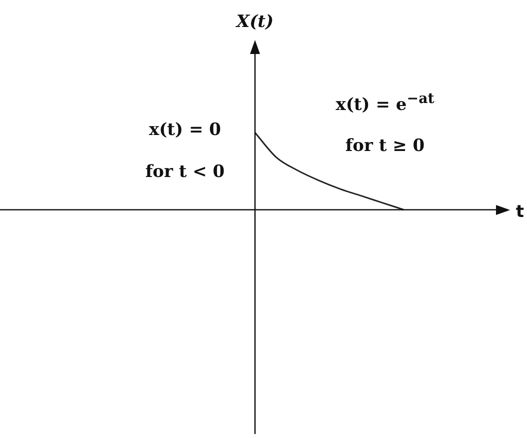 The height and width of the screenshot is (438, 527). I want to click on text: X(t), so click(255, 22).